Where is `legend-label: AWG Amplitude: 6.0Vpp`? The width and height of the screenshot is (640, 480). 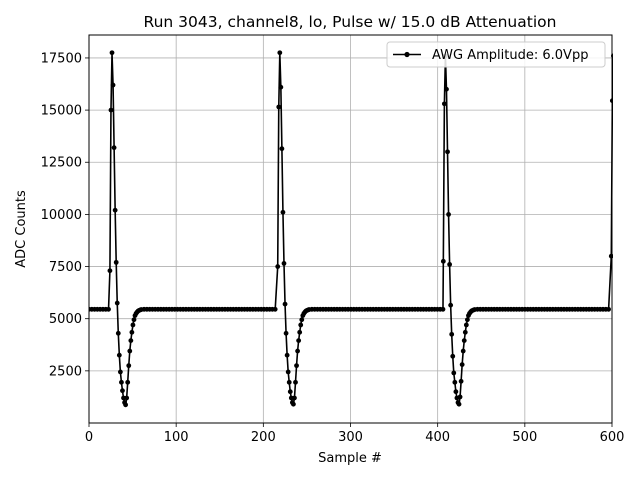 legend-label: AWG Amplitude: 6.0Vpp is located at coordinates (510, 55).